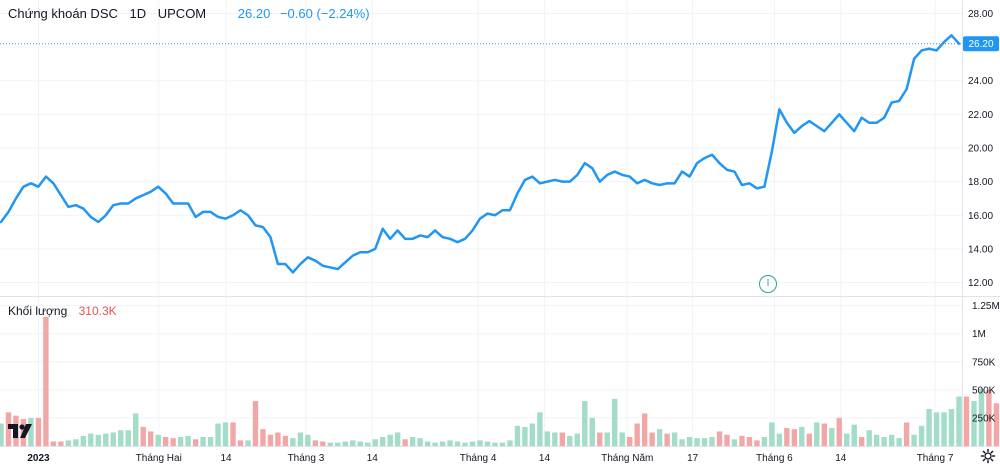  I want to click on legend-symbol: Chứng khoán DSC, so click(63, 13).